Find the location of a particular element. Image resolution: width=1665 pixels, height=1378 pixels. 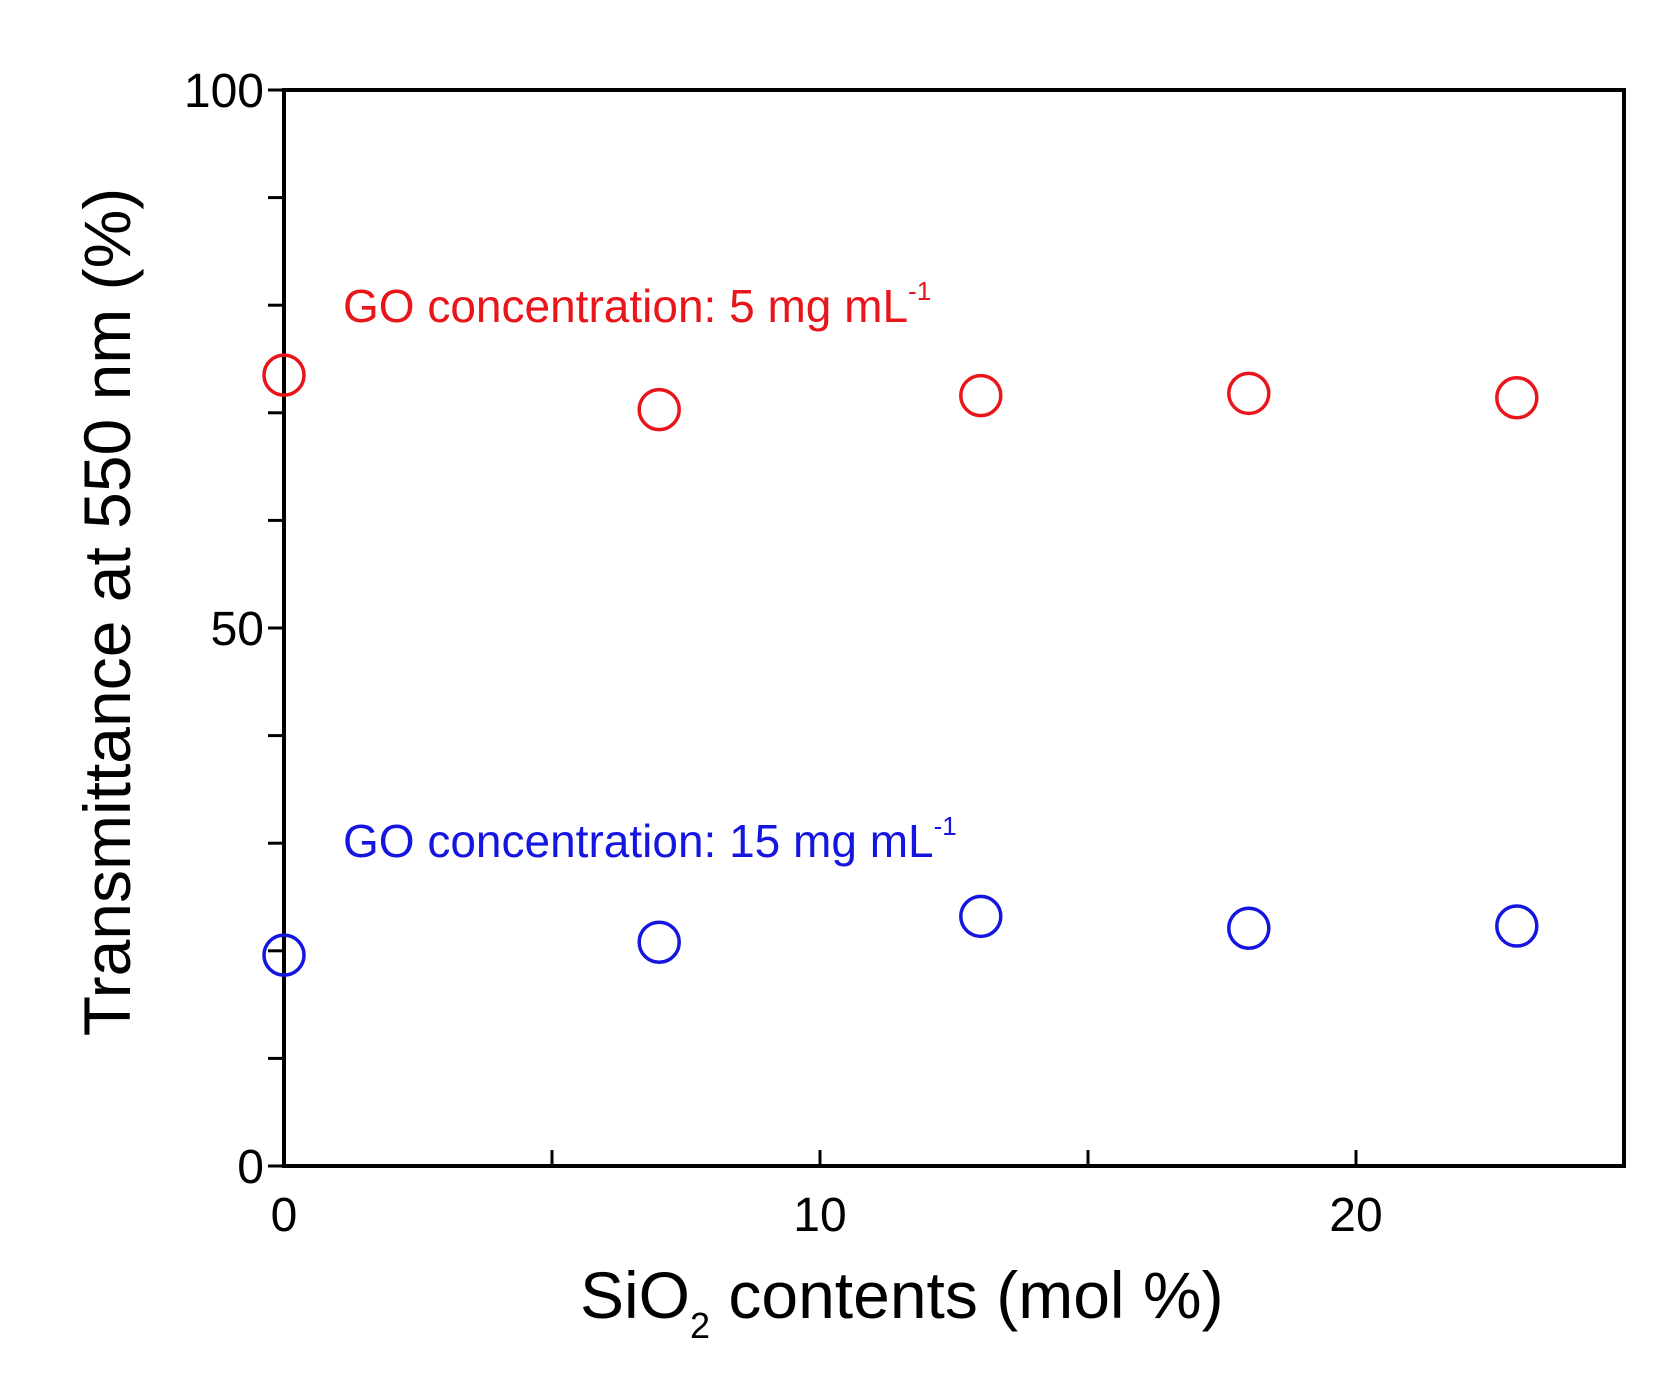

y-axis-title: Transmittance at 550 nm (%) is located at coordinates (107, 612).